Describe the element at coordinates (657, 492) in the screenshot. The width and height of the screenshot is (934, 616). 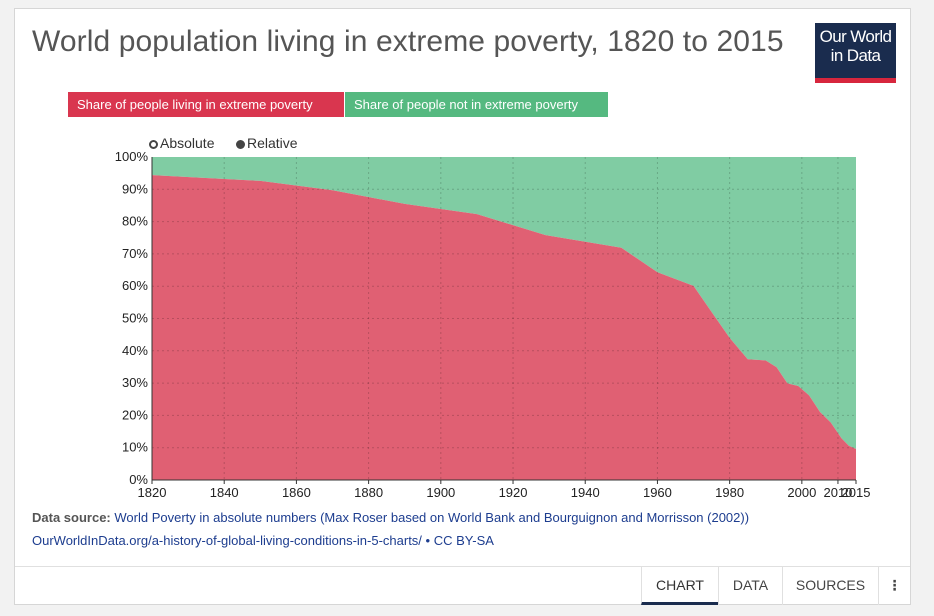
I see `x-tick-label: 1960` at that location.